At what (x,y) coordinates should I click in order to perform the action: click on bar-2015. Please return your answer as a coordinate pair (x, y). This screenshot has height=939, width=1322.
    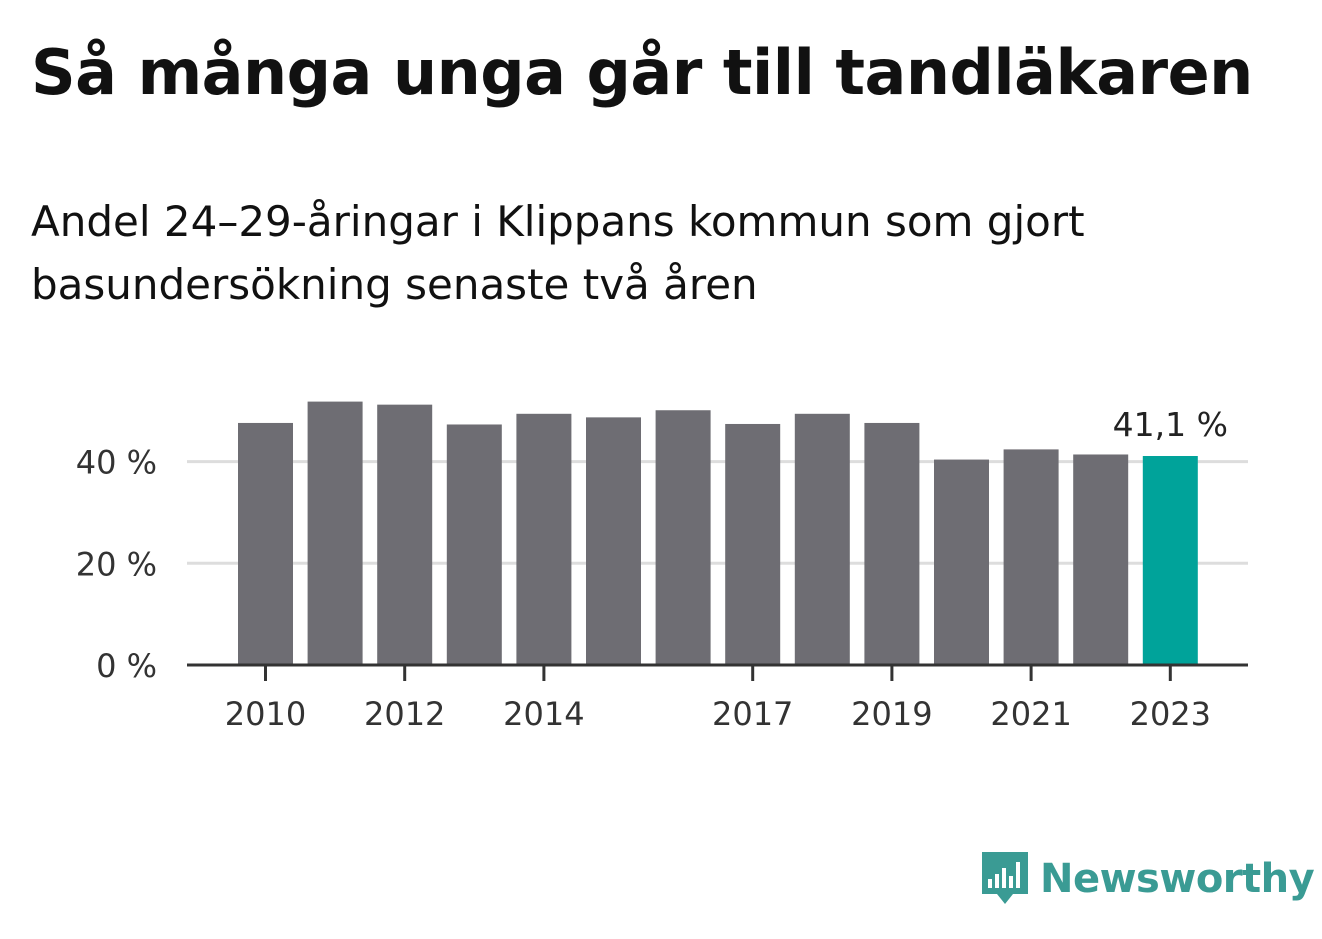
    Looking at the image, I should click on (613, 541).